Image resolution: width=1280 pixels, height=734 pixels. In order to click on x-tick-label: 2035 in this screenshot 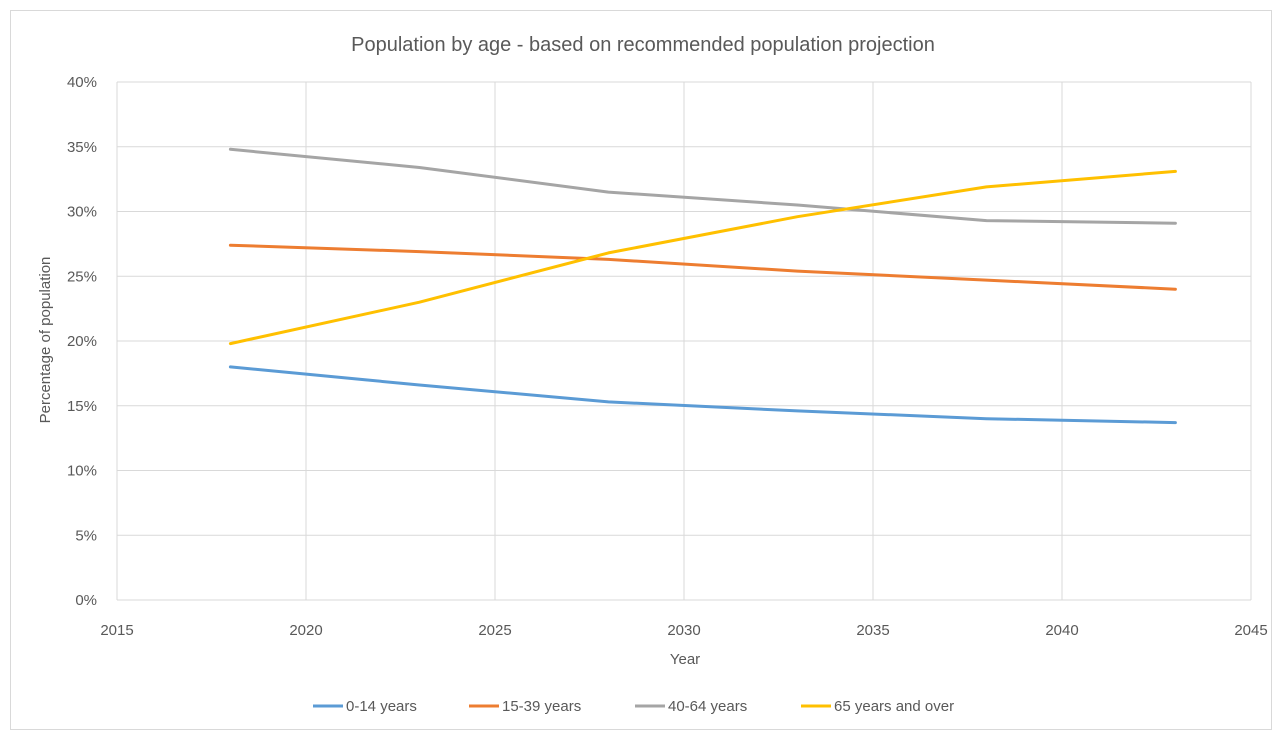, I will do `click(872, 630)`.